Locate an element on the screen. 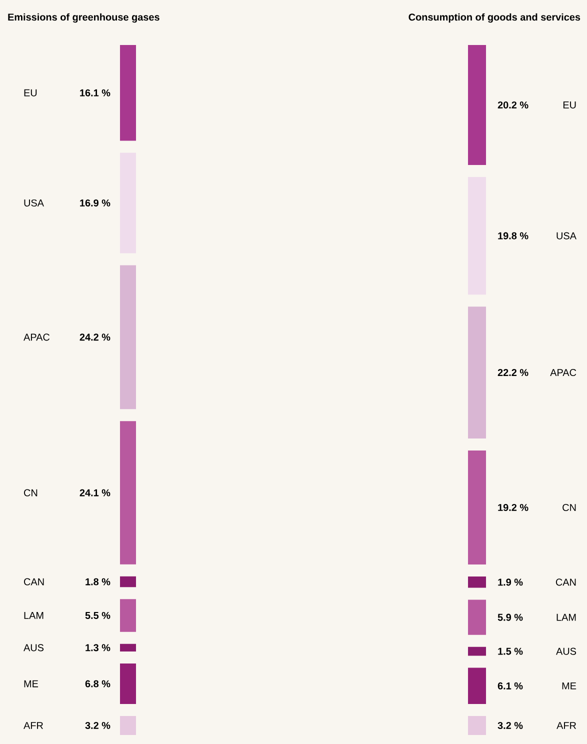  data-label: 1.5 % is located at coordinates (510, 651).